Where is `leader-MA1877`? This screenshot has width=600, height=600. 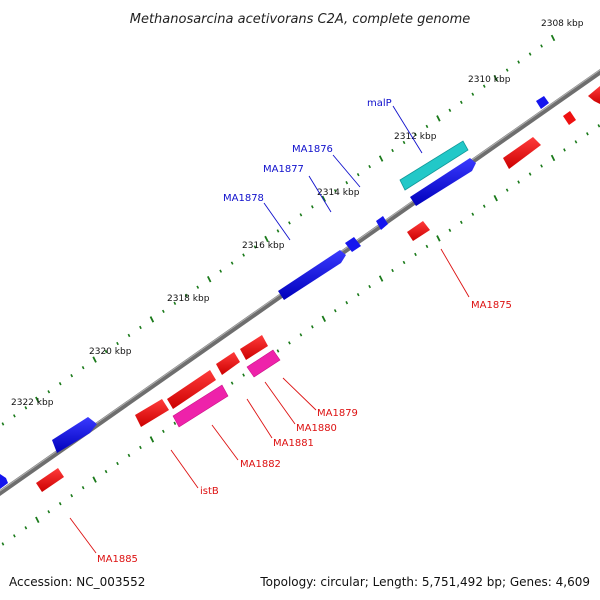
leader-MA1877 is located at coordinates (320, 194).